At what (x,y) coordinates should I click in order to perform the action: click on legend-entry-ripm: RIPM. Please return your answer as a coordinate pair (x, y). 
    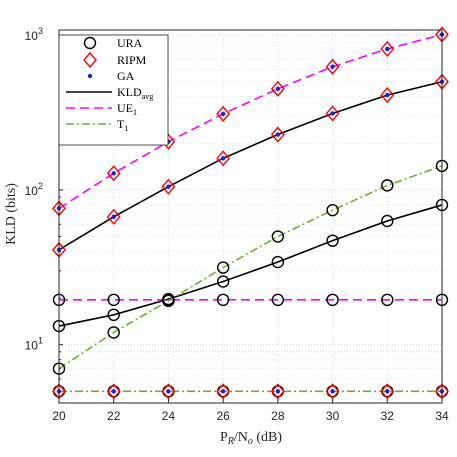
    Looking at the image, I should click on (115, 60).